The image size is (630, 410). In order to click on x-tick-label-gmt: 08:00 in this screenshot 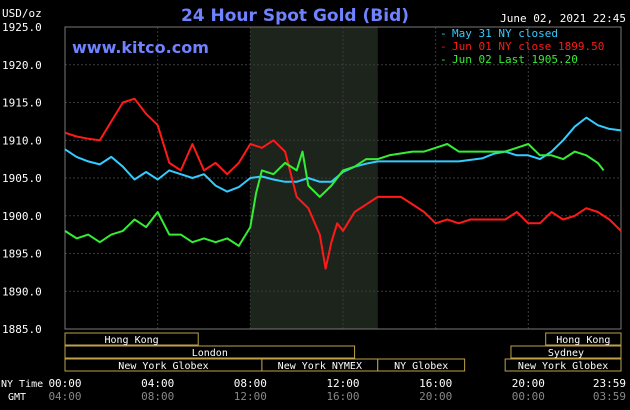, I will do `click(157, 396)`.